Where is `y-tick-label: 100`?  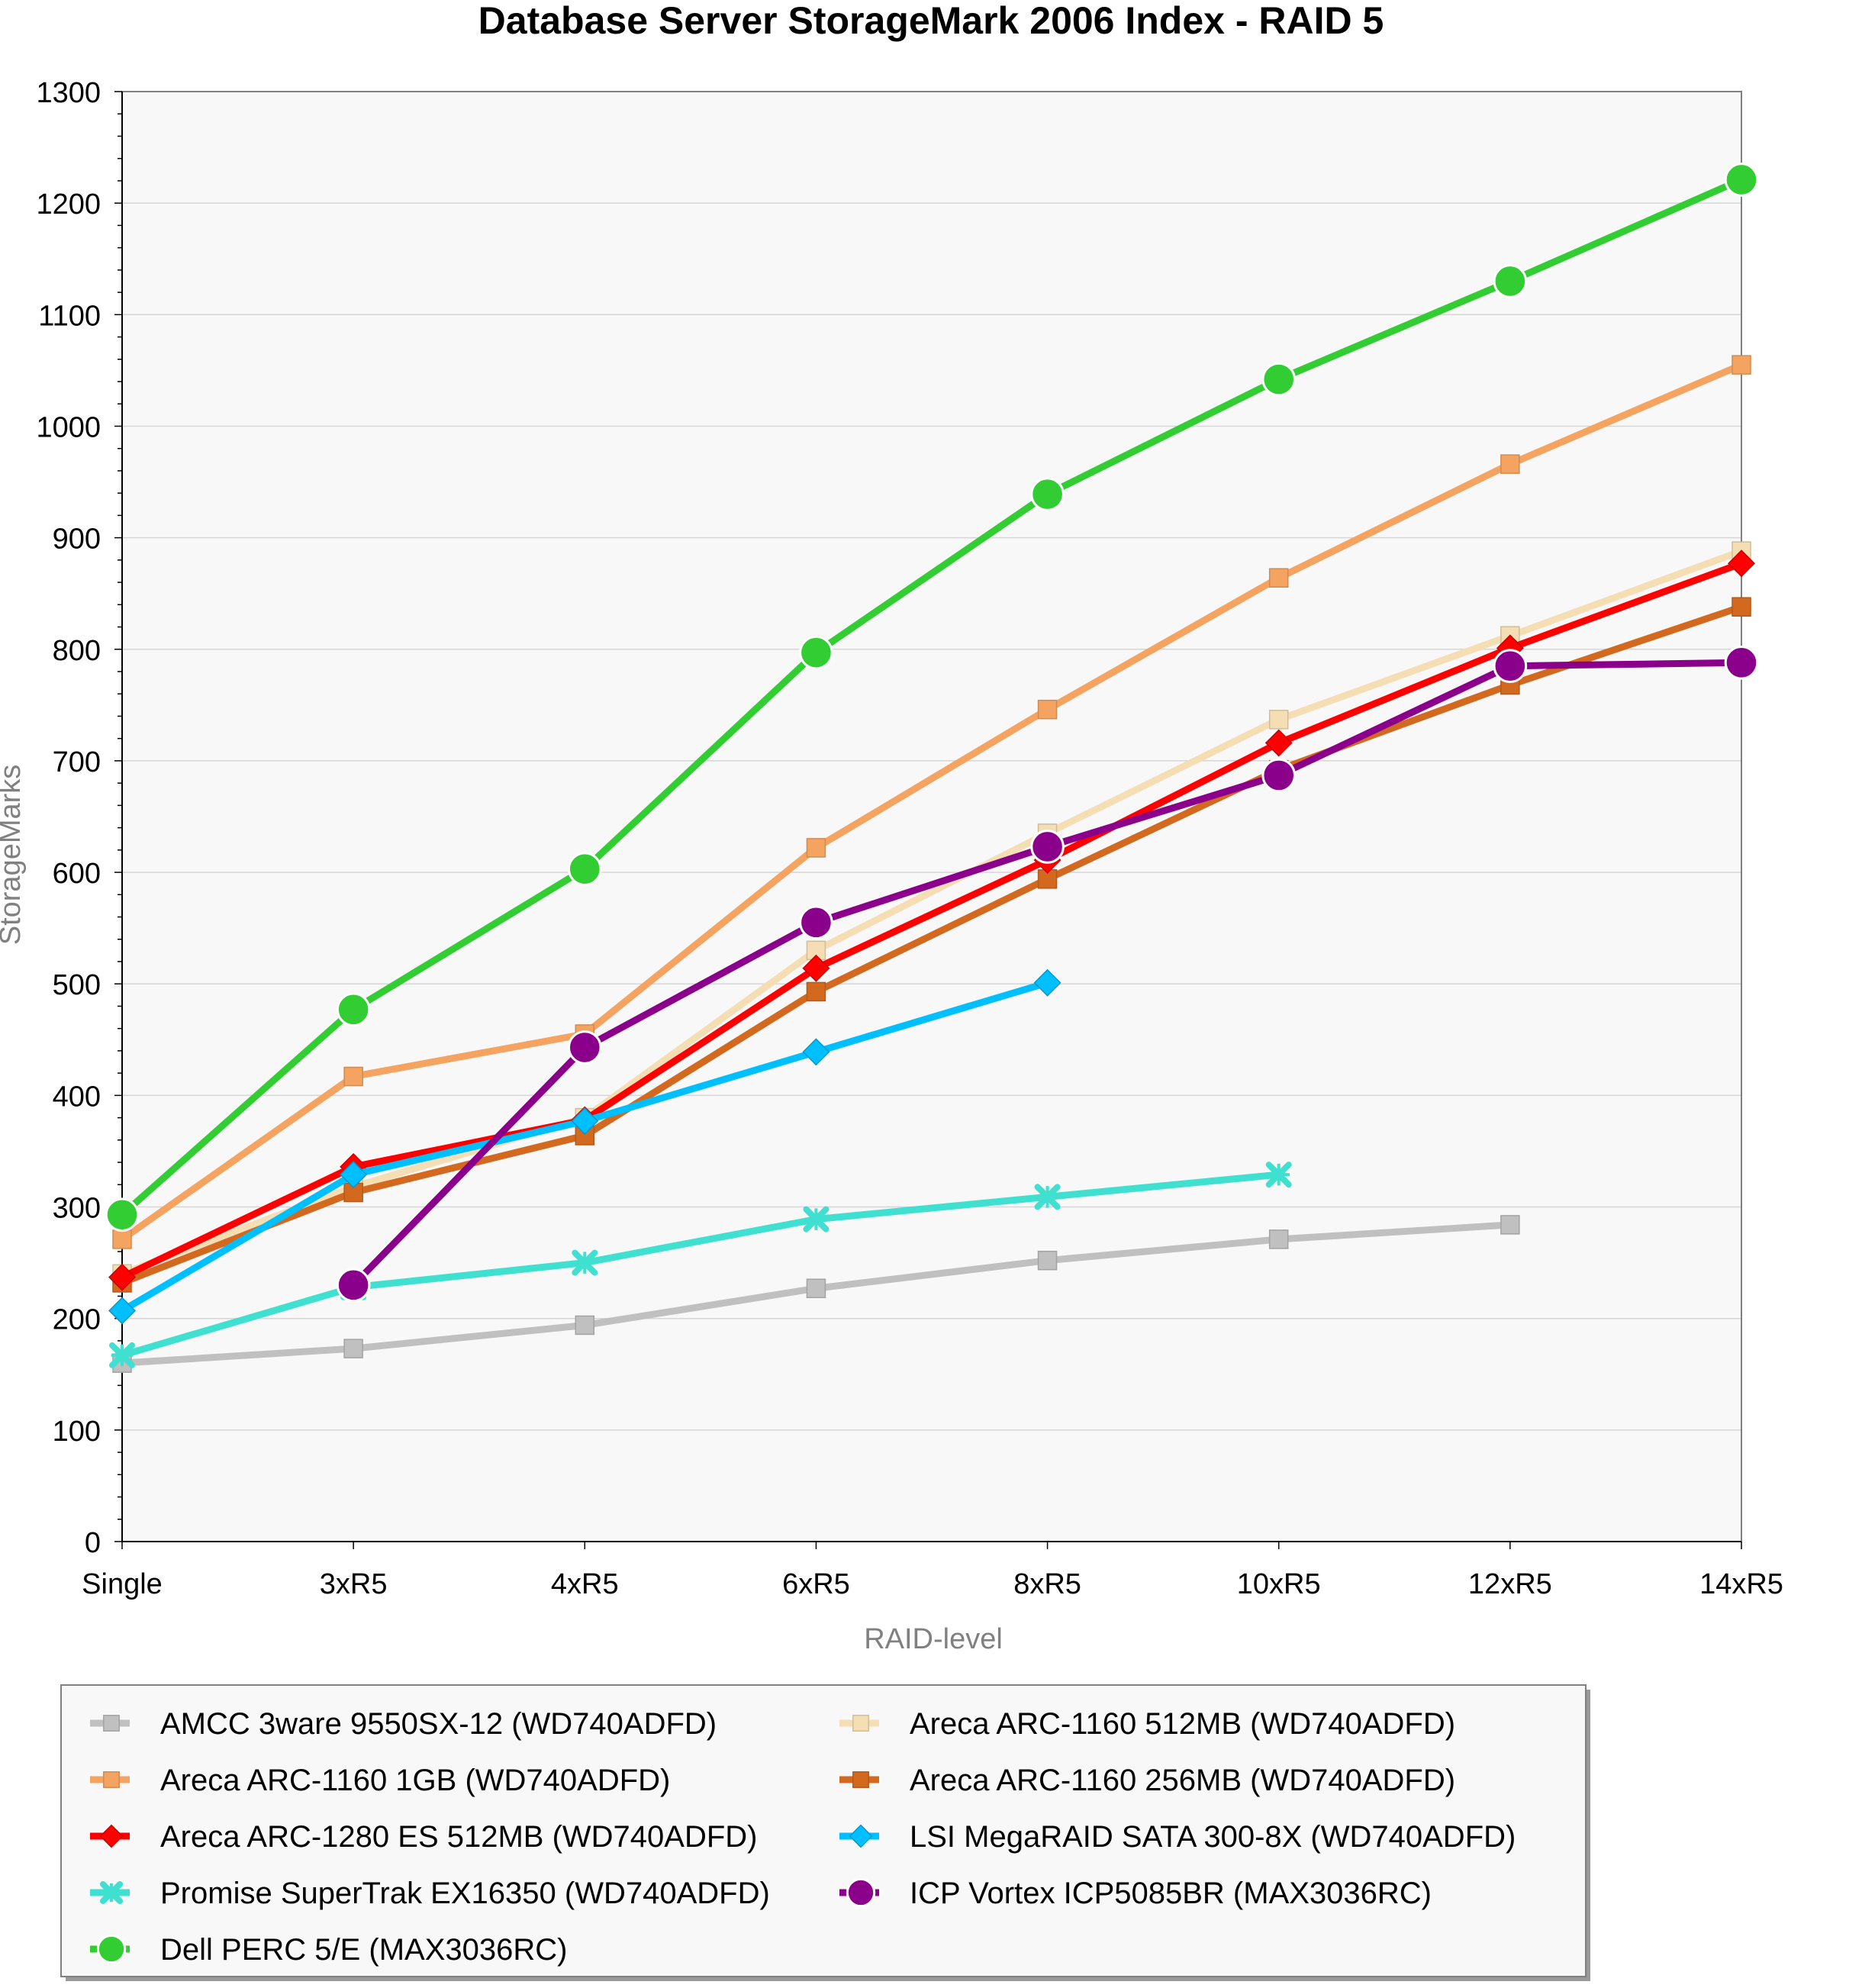 y-tick-label: 100 is located at coordinates (77, 1432).